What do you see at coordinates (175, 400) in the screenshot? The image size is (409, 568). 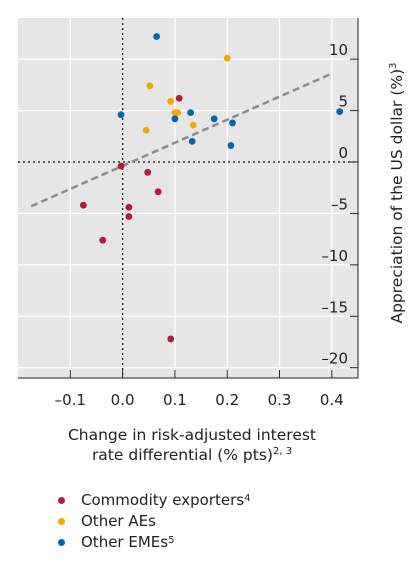 I see `x-tick-label-2: 0.1` at bounding box center [175, 400].